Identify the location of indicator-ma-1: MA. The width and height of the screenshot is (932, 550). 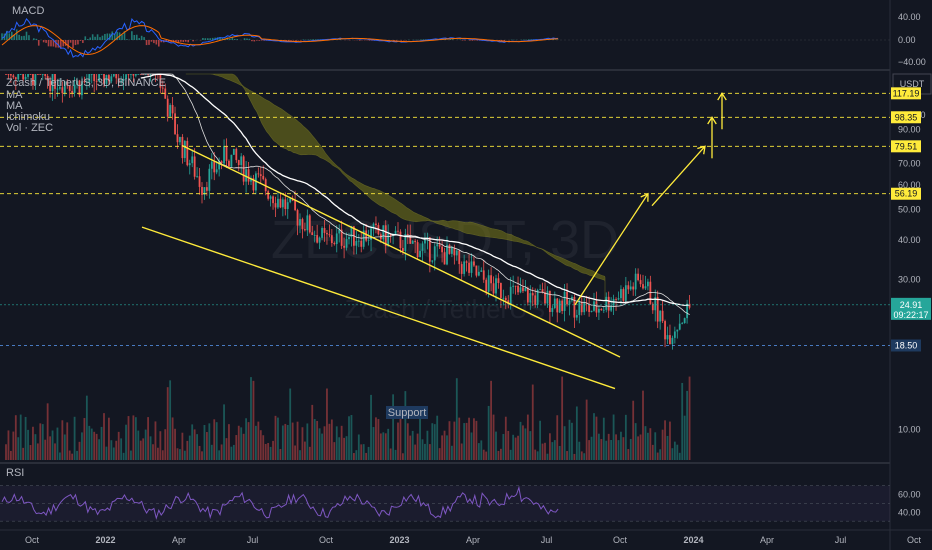
(14, 95).